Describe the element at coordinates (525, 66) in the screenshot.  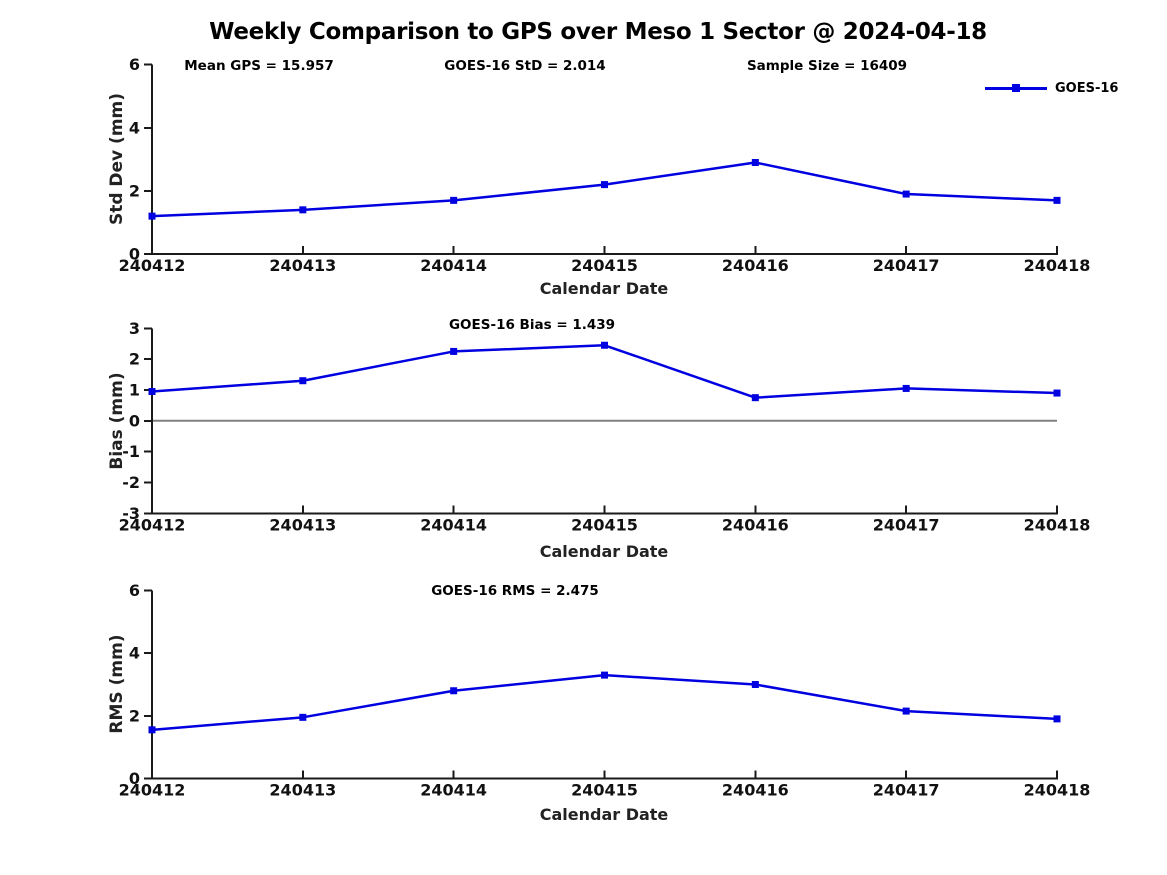
I see `annotation-goes16-std: GOES-16 StD = 2.014` at that location.